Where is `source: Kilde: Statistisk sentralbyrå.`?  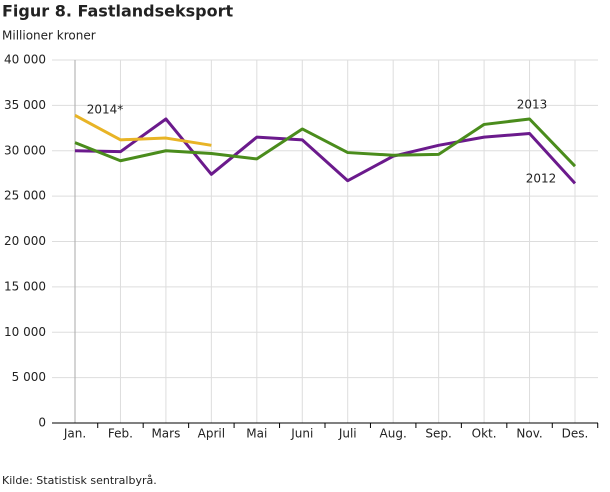
source: Kilde: Statistisk sentralbyrå. is located at coordinates (79, 480).